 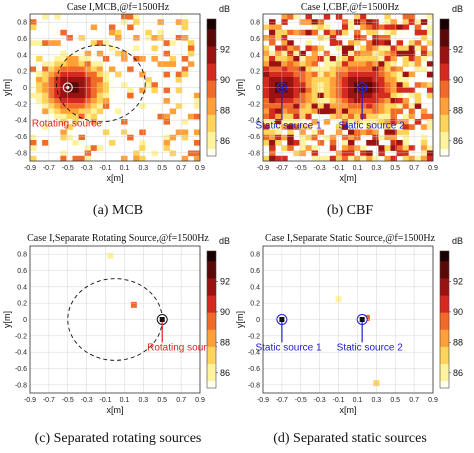 I want to click on colorbar-tick-label: 88, so click(x=225, y=342).